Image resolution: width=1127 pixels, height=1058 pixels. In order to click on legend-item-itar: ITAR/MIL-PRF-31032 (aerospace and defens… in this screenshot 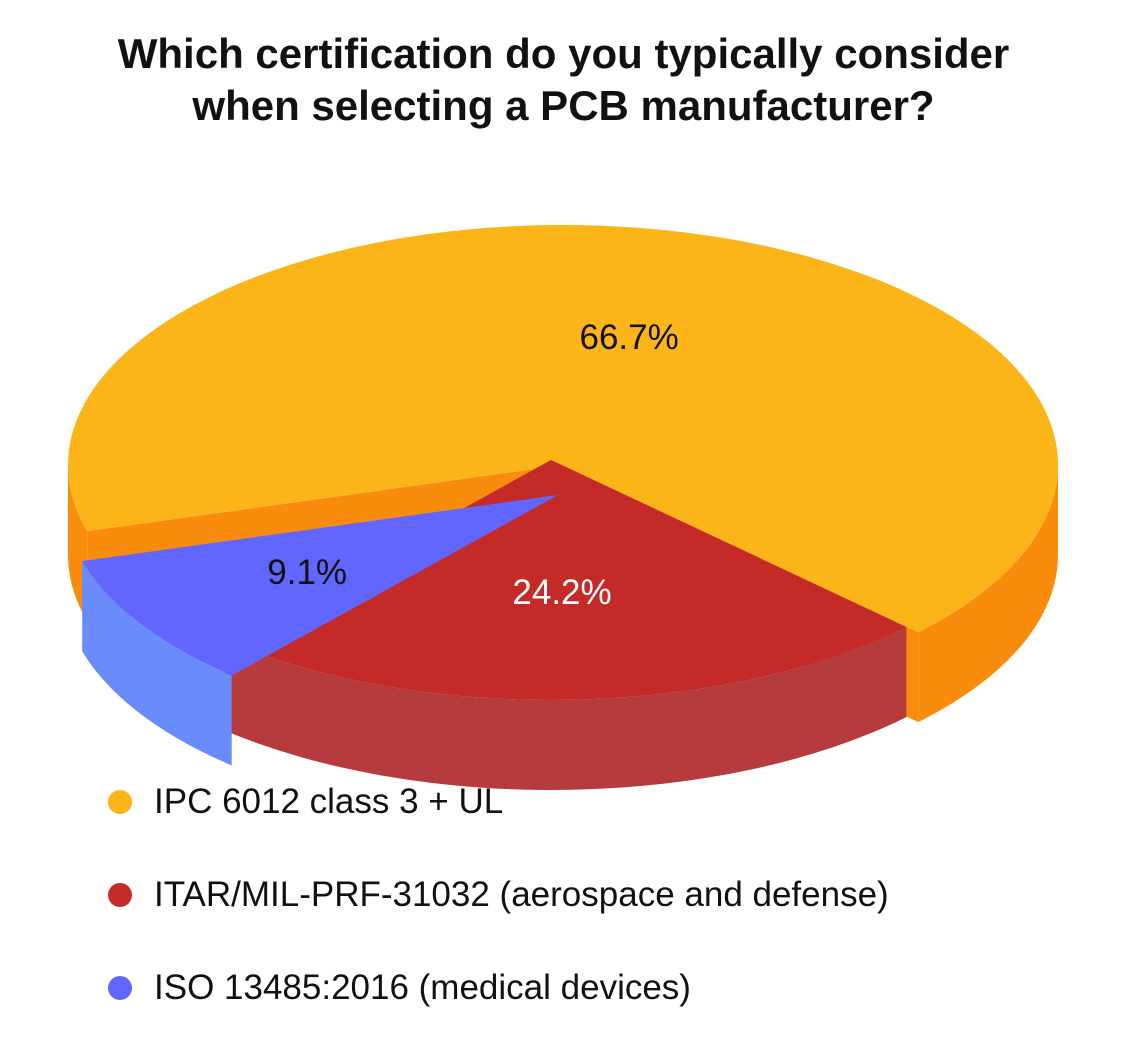, I will do `click(498, 895)`.